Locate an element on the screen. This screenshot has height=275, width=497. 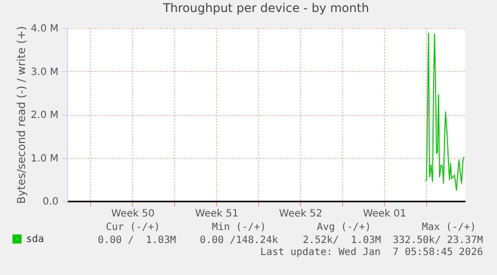
text: Max (-/+) is located at coordinates (449, 227).